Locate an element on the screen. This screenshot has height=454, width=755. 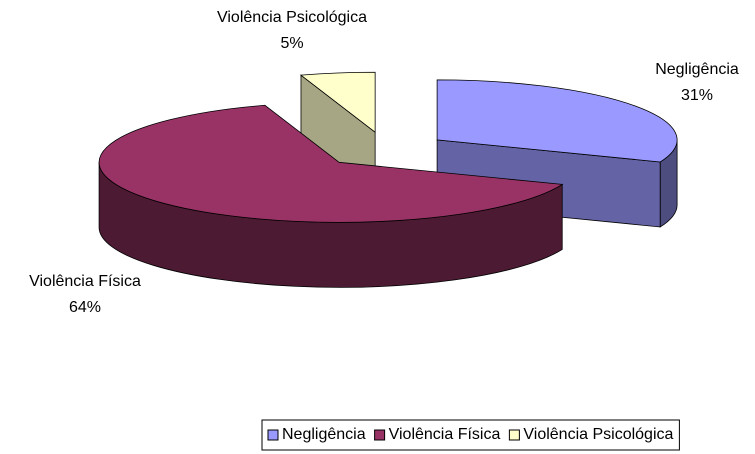
slice-label: Violência Psicológica is located at coordinates (292, 17).